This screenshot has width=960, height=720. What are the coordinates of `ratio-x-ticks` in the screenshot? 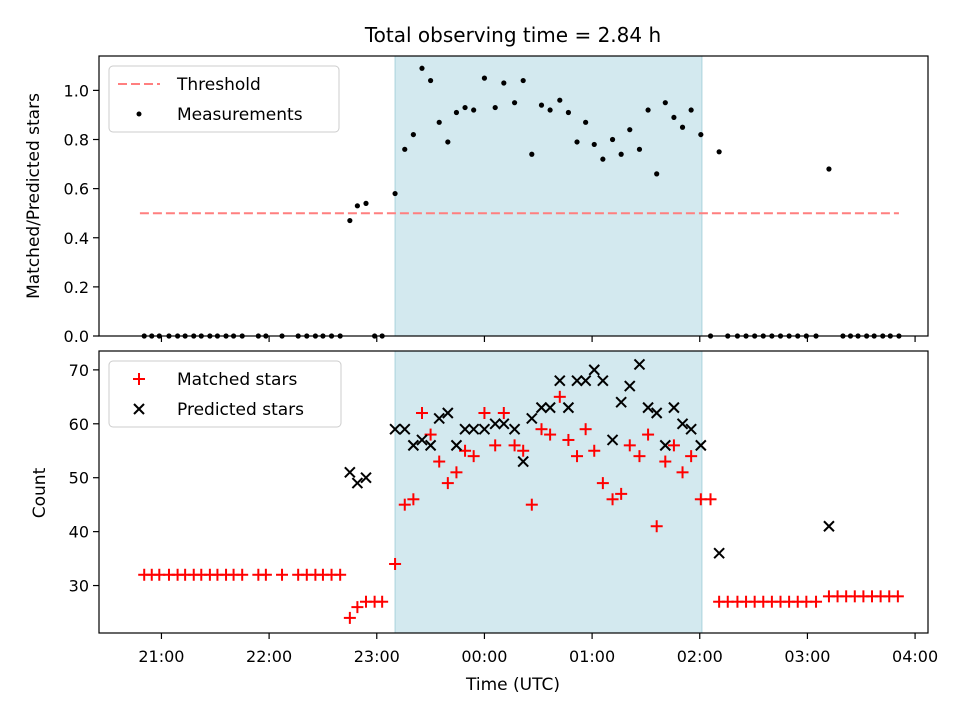 It's located at (538, 339).